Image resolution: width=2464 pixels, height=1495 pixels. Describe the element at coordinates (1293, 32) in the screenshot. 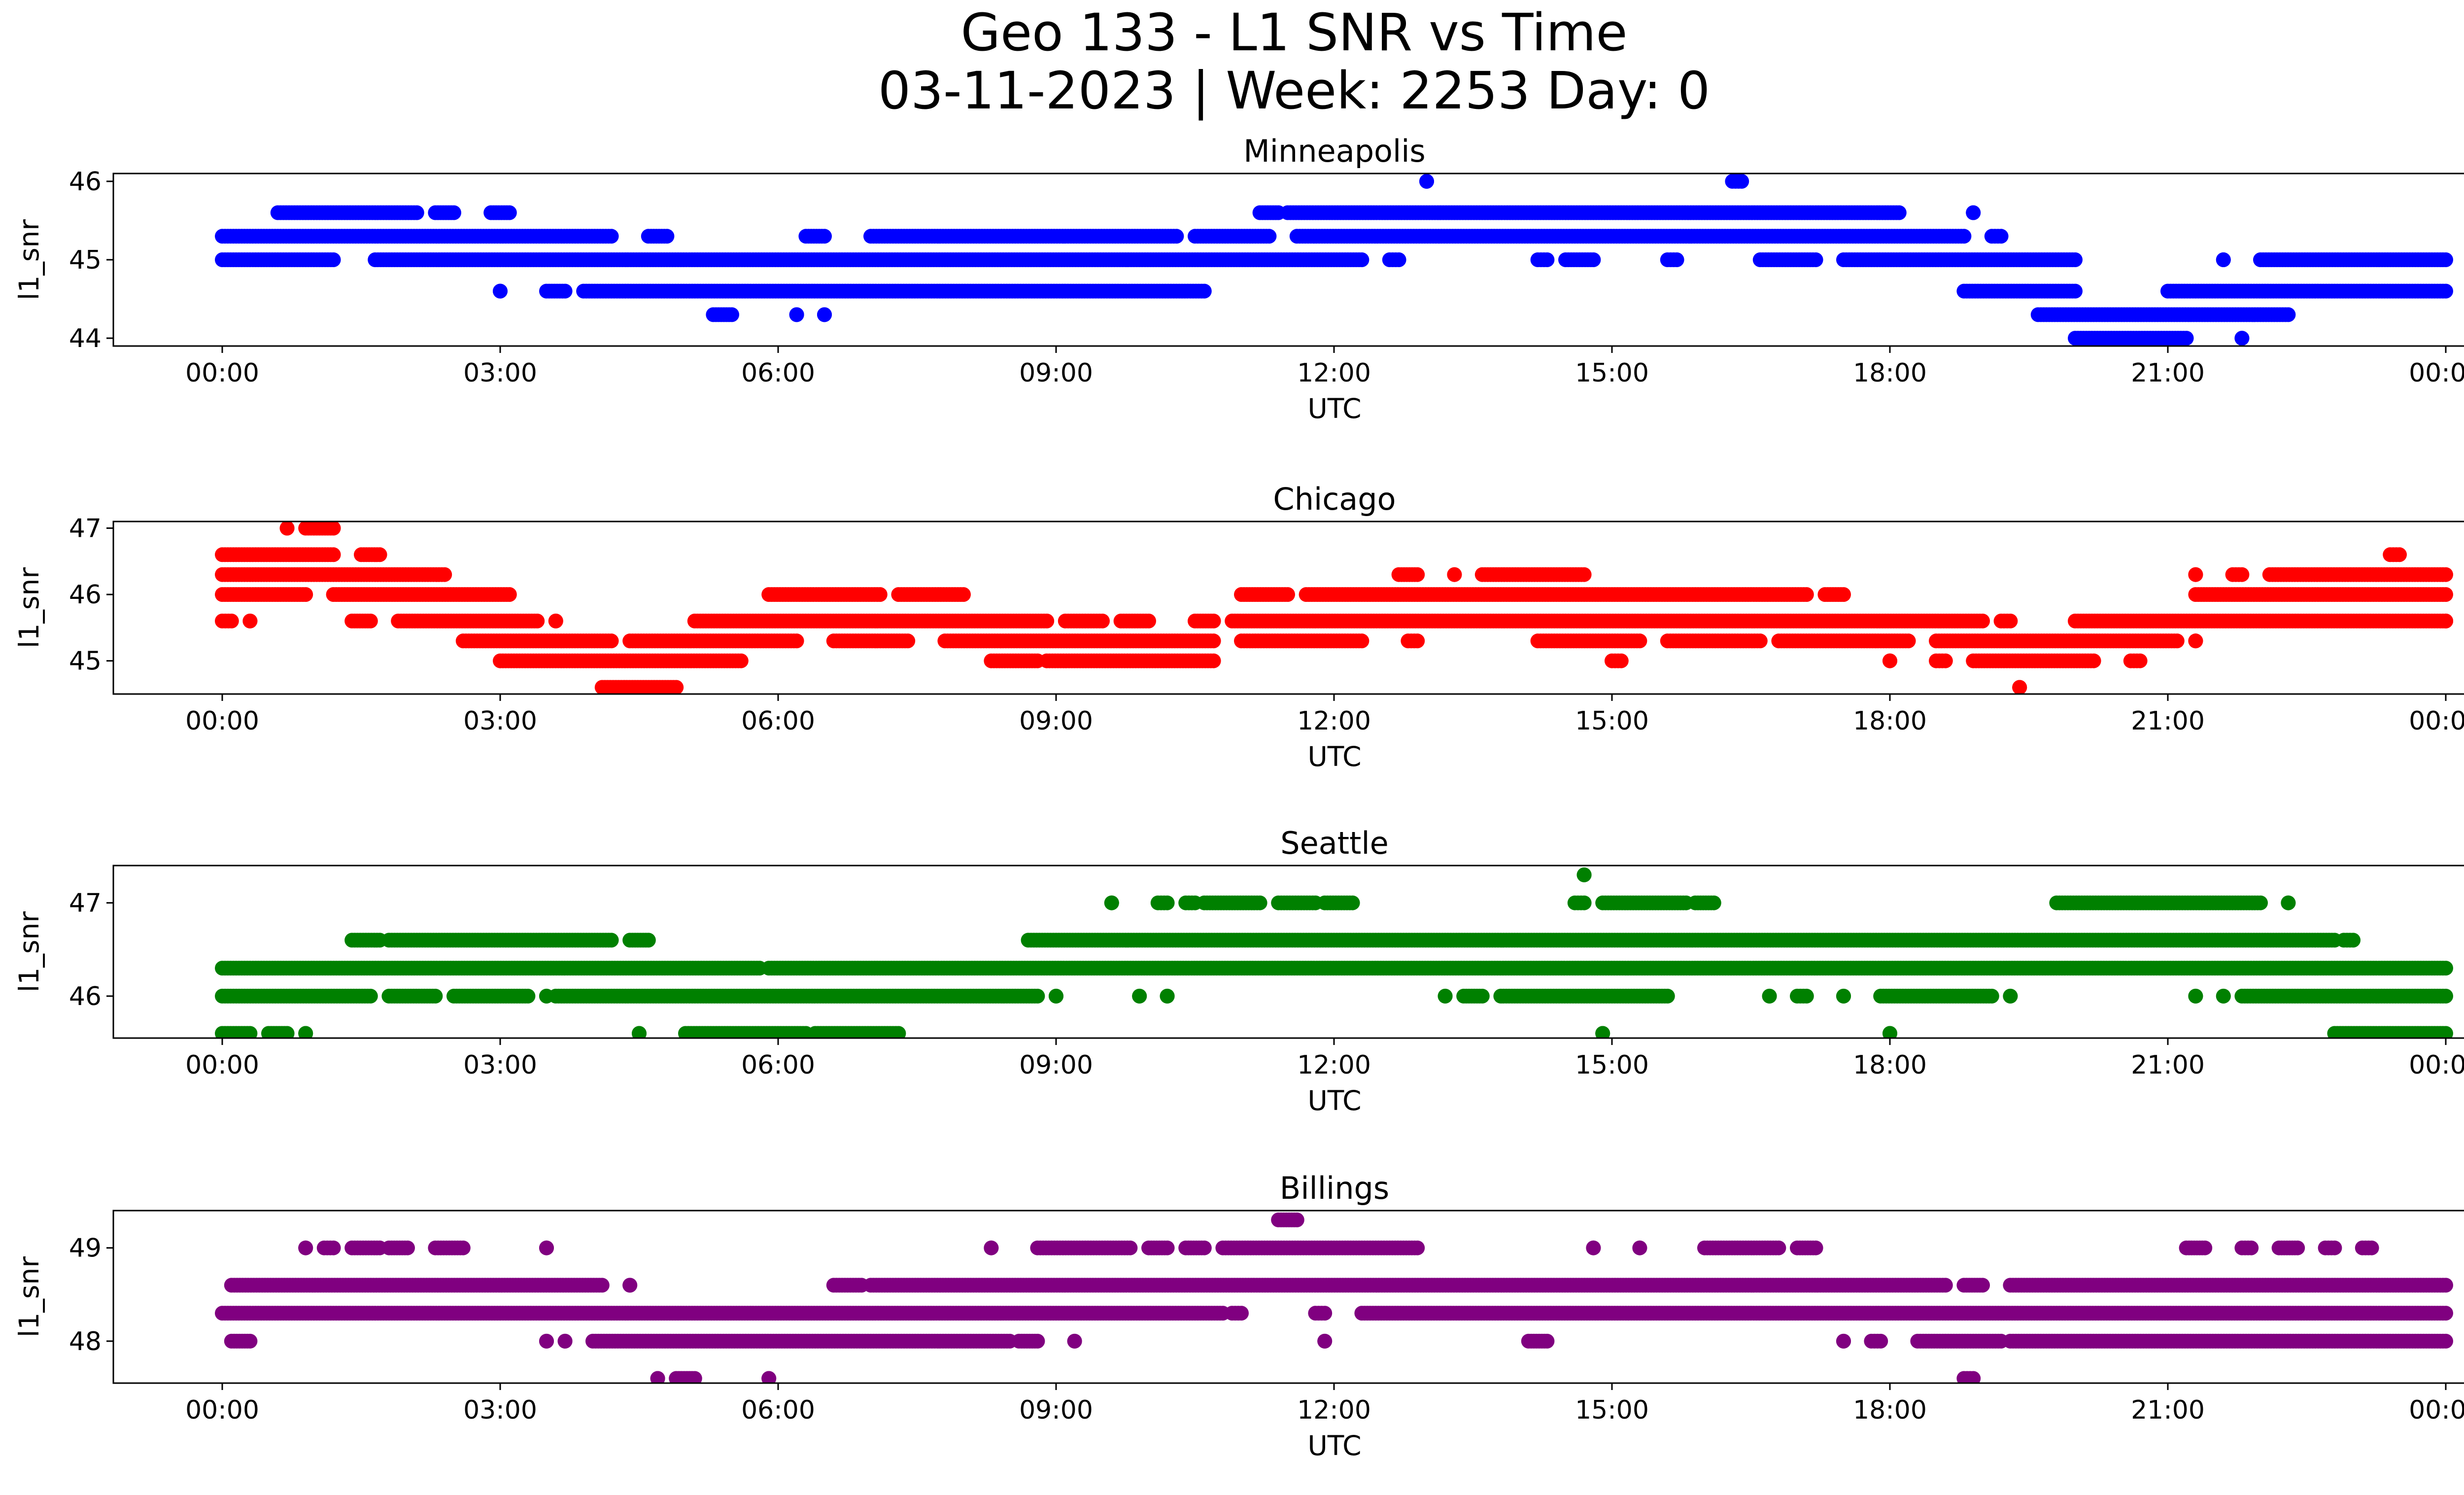

I see `figure-title-line1: Geo 133 - L1 SNR vs Time` at that location.